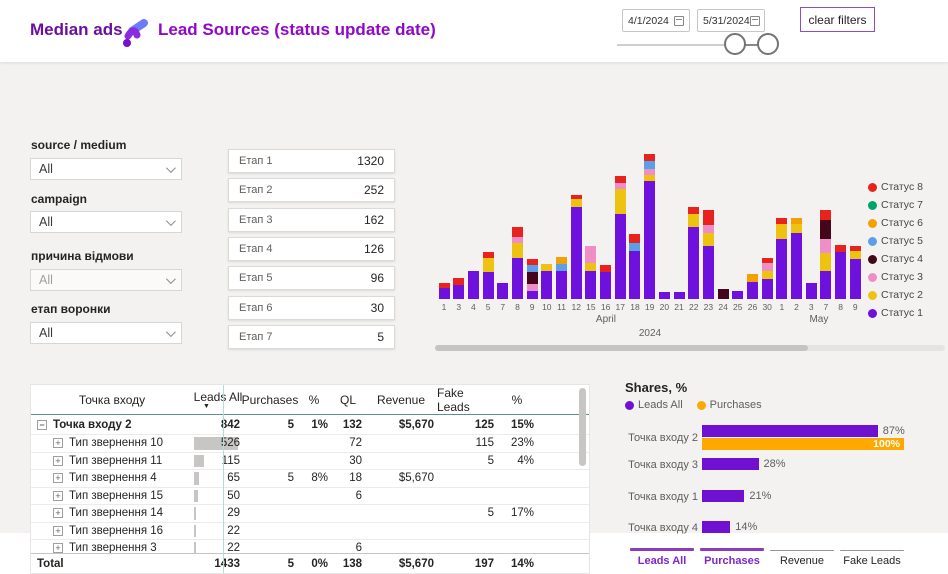  Describe the element at coordinates (311, 307) in the screenshot. I see `funnel-stage-item: Етап 6 30` at that location.